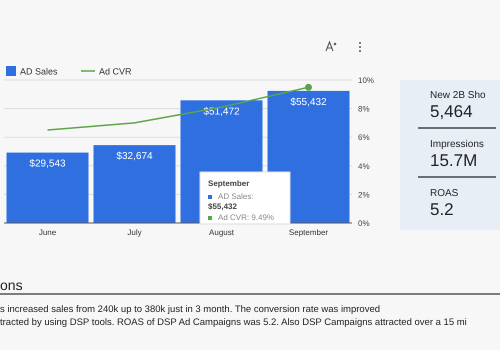 The image size is (500, 350). Describe the element at coordinates (366, 80) in the screenshot. I see `y2-tick-label: 10%` at that location.